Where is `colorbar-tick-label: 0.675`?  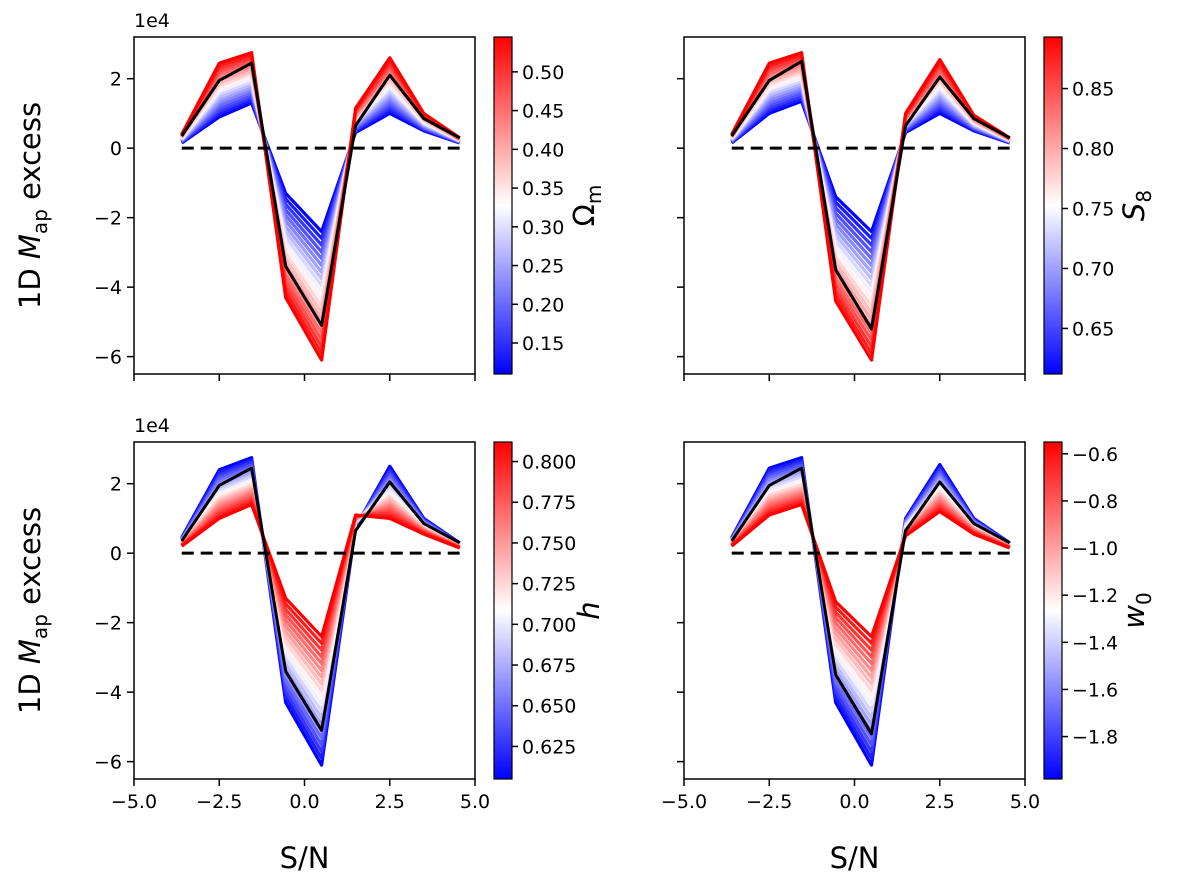
colorbar-tick-label: 0.675 is located at coordinates (549, 666).